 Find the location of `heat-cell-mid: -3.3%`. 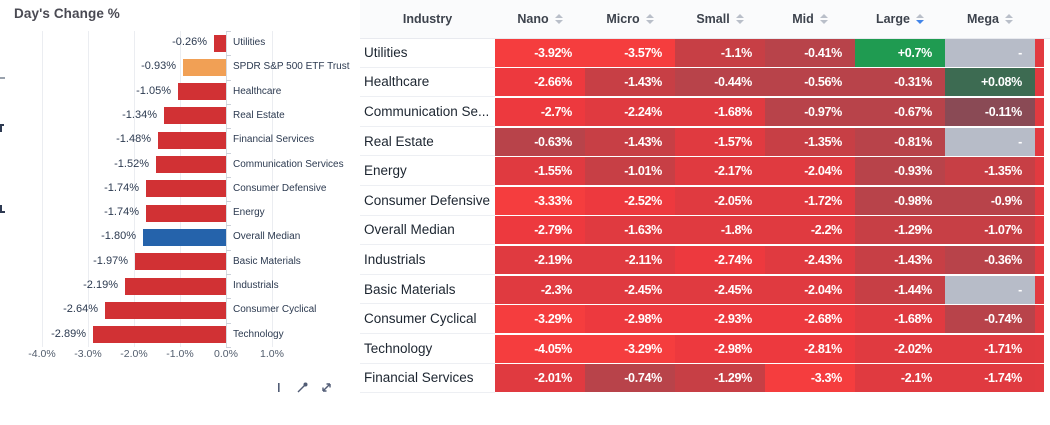

heat-cell-mid: -3.3% is located at coordinates (810, 378).